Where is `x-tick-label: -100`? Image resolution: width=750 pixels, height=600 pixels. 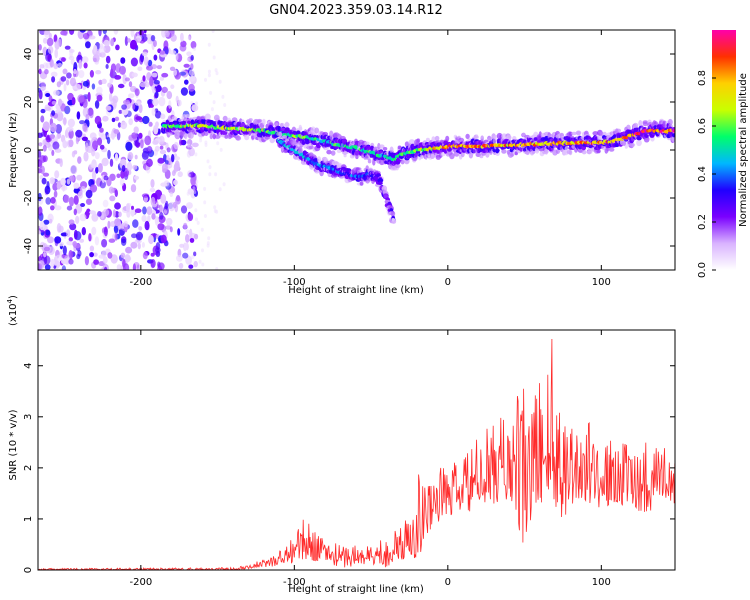 x-tick-label: -100 is located at coordinates (294, 282).